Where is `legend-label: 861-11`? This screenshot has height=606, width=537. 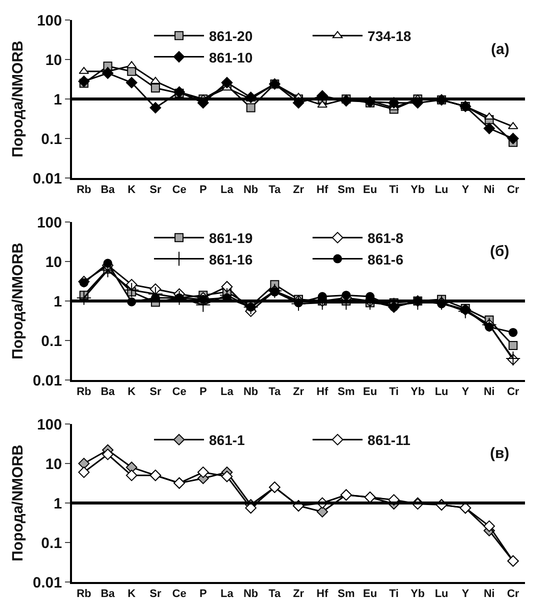
legend-label: 861-11 is located at coordinates (389, 440).